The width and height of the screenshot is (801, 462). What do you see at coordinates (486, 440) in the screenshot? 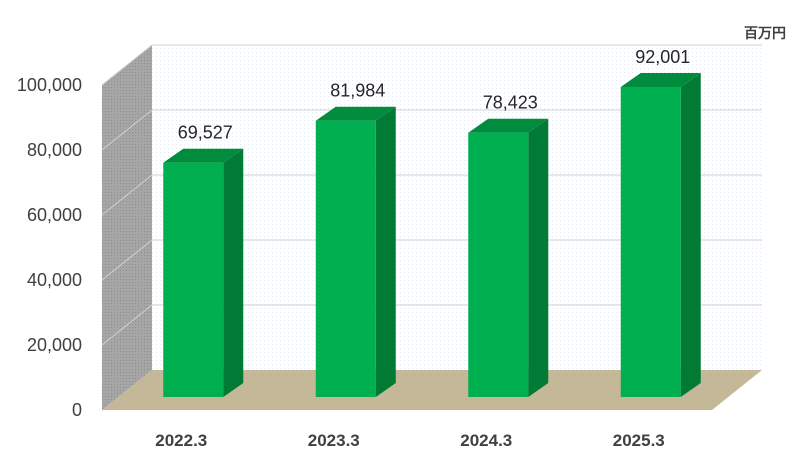
I see `x-tick-label: 2024.3` at bounding box center [486, 440].